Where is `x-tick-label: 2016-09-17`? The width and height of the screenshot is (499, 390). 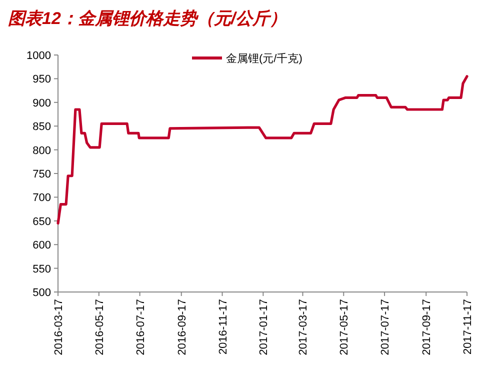 x-tick-label: 2016-09-17 is located at coordinates (182, 327).